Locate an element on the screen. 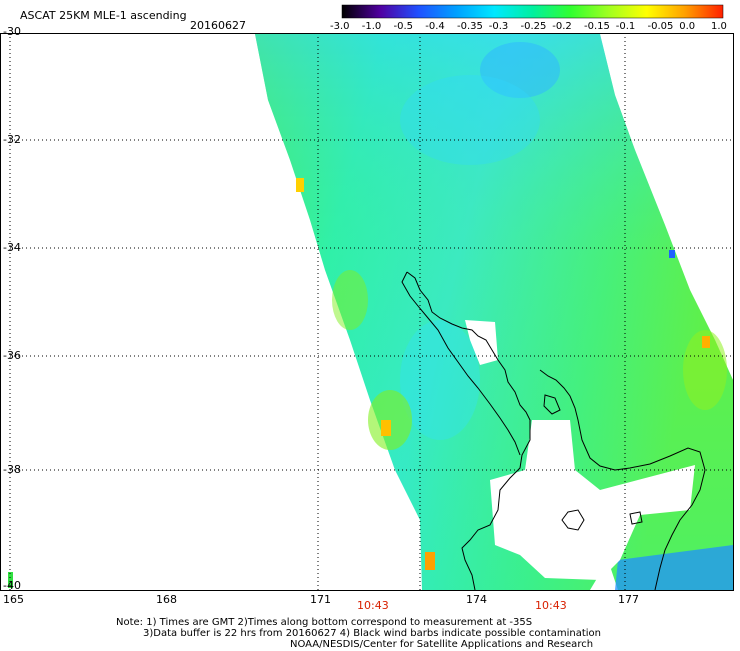 This screenshot has width=740, height=651. colorbar-tick-label: -3.0 is located at coordinates (340, 26).